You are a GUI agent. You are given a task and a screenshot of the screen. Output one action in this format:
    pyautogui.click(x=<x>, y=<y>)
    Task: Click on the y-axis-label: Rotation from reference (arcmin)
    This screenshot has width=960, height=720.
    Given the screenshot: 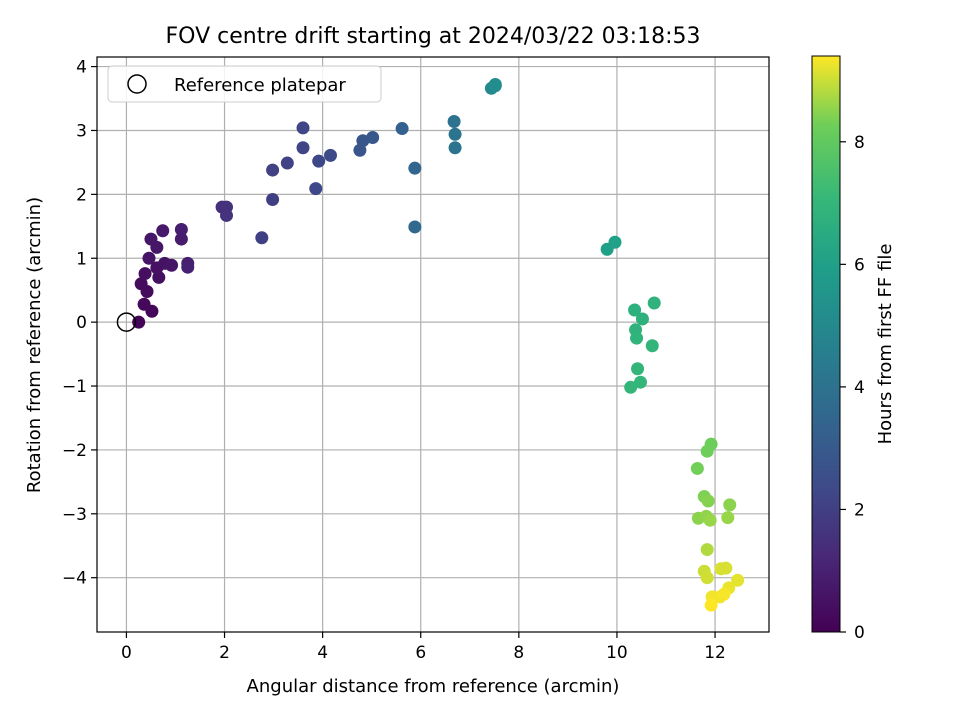 What is the action you would take?
    pyautogui.click(x=34, y=345)
    